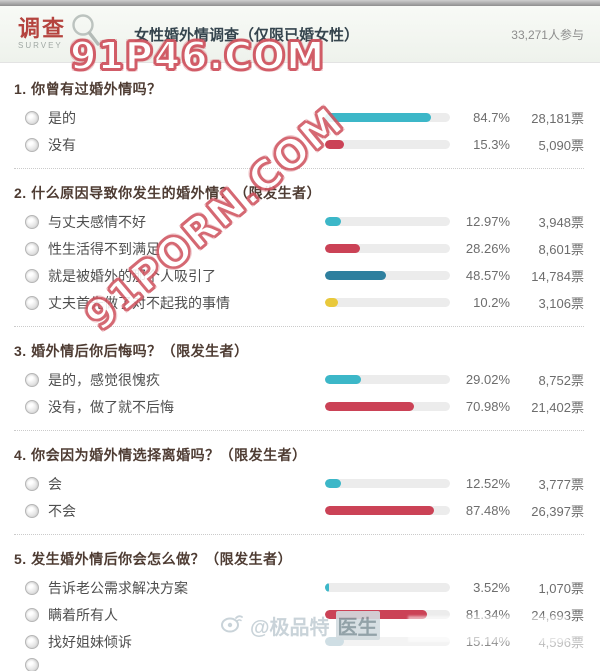 The width and height of the screenshot is (600, 671). I want to click on option-percent: 48.57%, so click(487, 275).